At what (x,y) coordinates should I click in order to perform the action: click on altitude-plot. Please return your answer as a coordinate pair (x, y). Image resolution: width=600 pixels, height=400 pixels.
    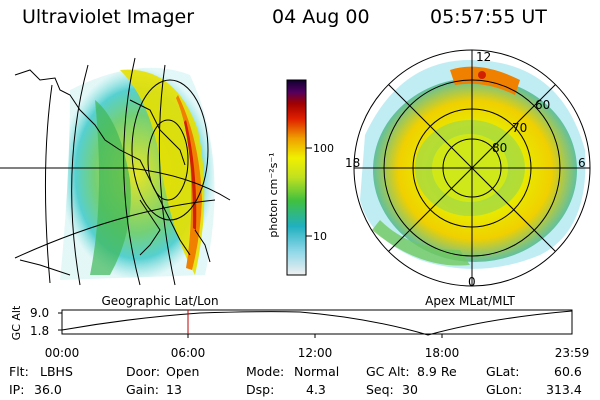
    Looking at the image, I should click on (315, 323).